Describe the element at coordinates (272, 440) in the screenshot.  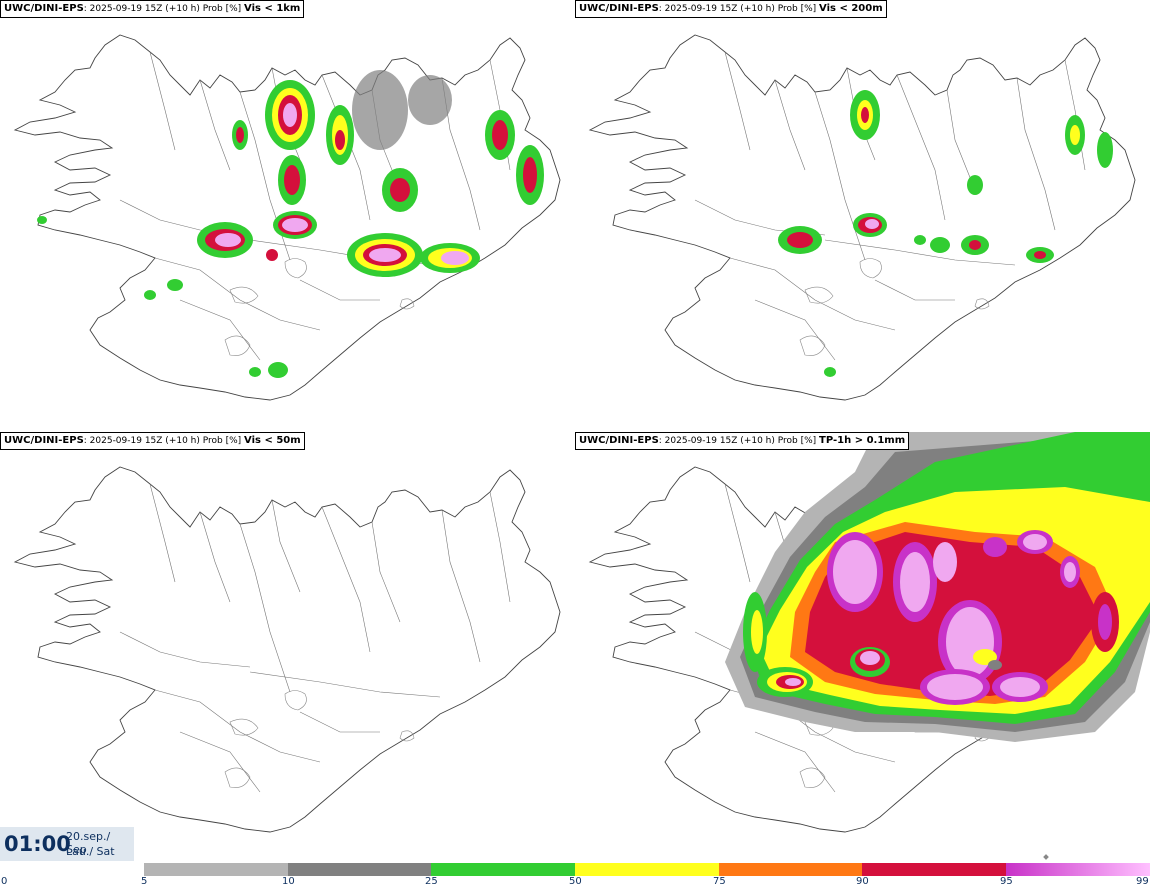
I see `variable-name: Vis < 50m` at that location.